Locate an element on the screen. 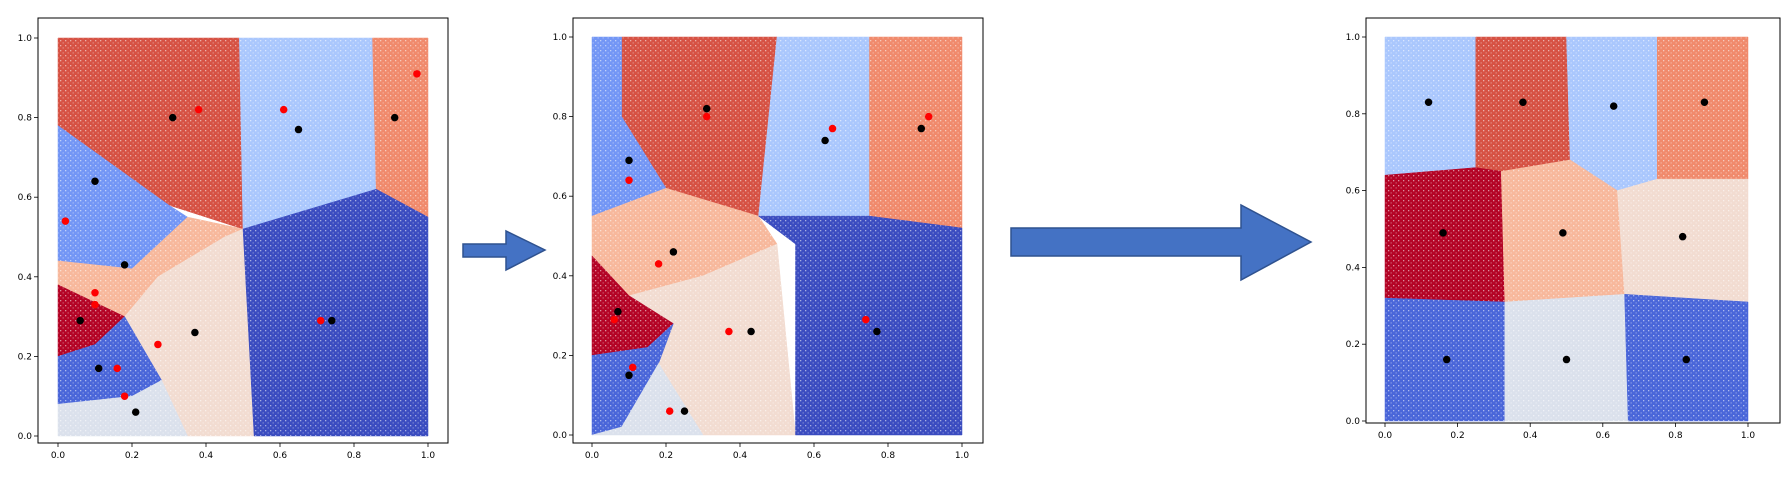 The width and height of the screenshot is (1787, 478). small-arrow is located at coordinates (505, 250).